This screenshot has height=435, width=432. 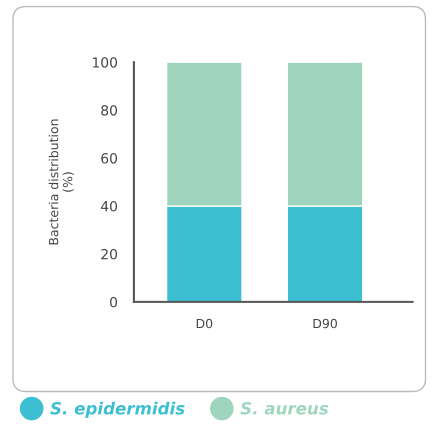 I want to click on legend-label: S. aureus, so click(x=284, y=408).